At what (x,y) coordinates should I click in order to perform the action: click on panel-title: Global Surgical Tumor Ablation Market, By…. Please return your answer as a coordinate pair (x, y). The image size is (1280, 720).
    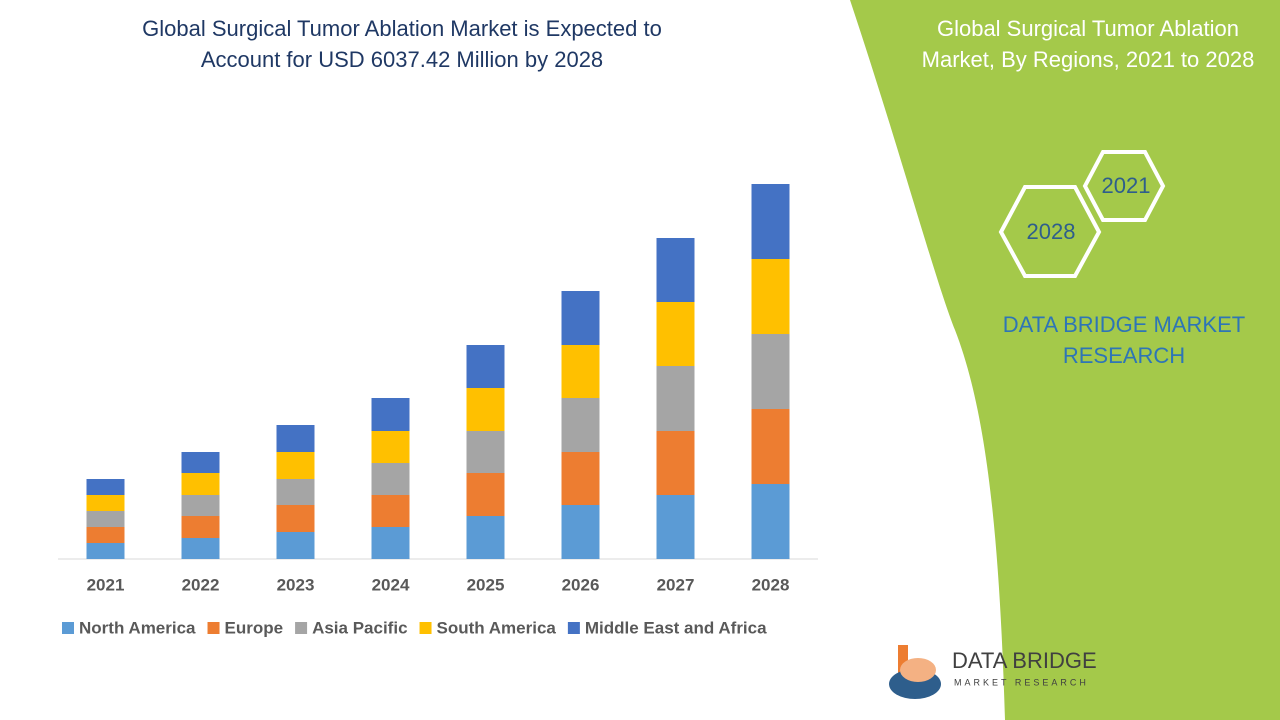
    Looking at the image, I should click on (1088, 44).